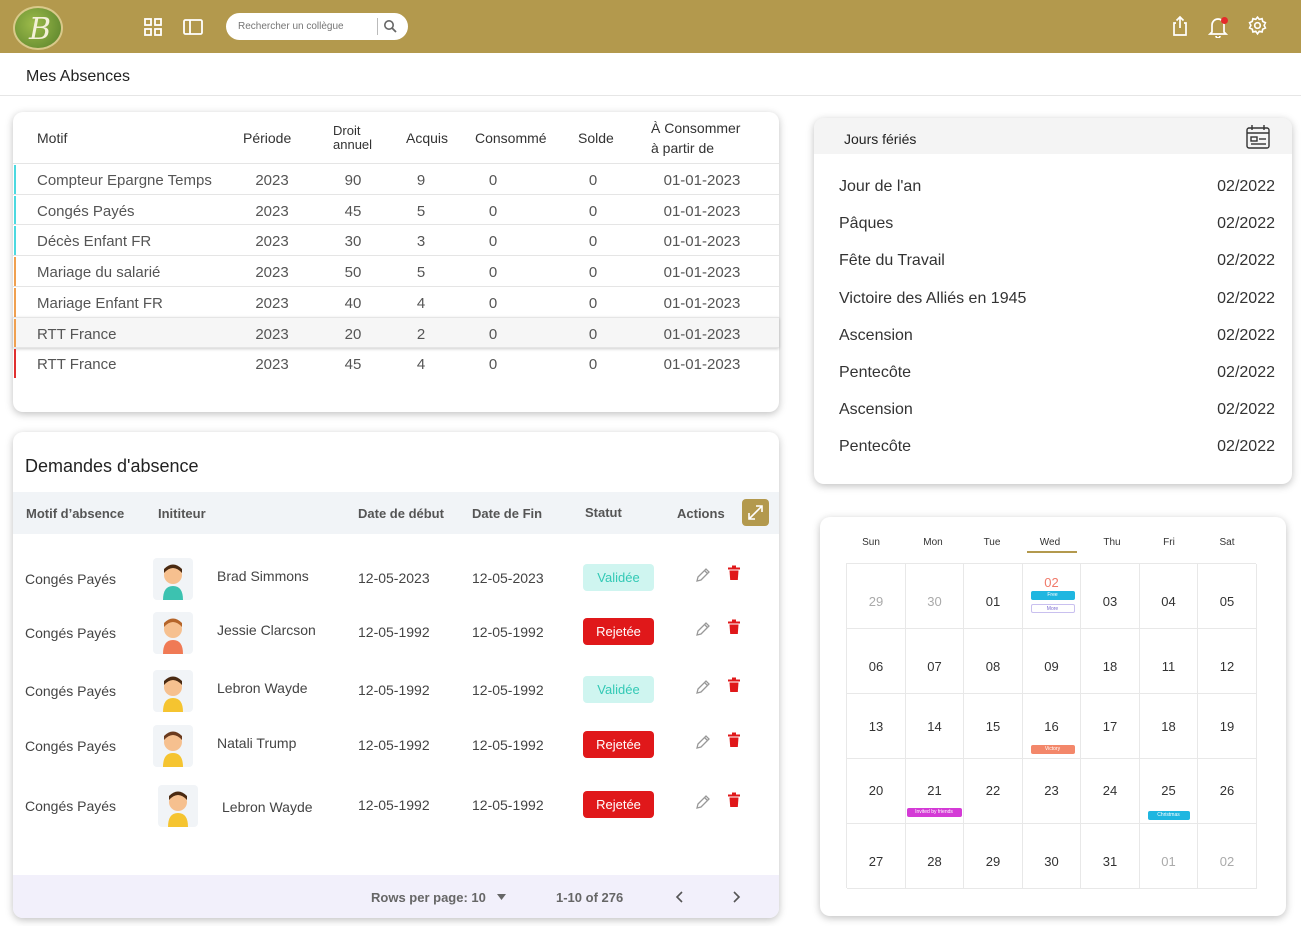 The image size is (1301, 926). Describe the element at coordinates (876, 791) in the screenshot. I see `calendar-day-cell: 20` at that location.